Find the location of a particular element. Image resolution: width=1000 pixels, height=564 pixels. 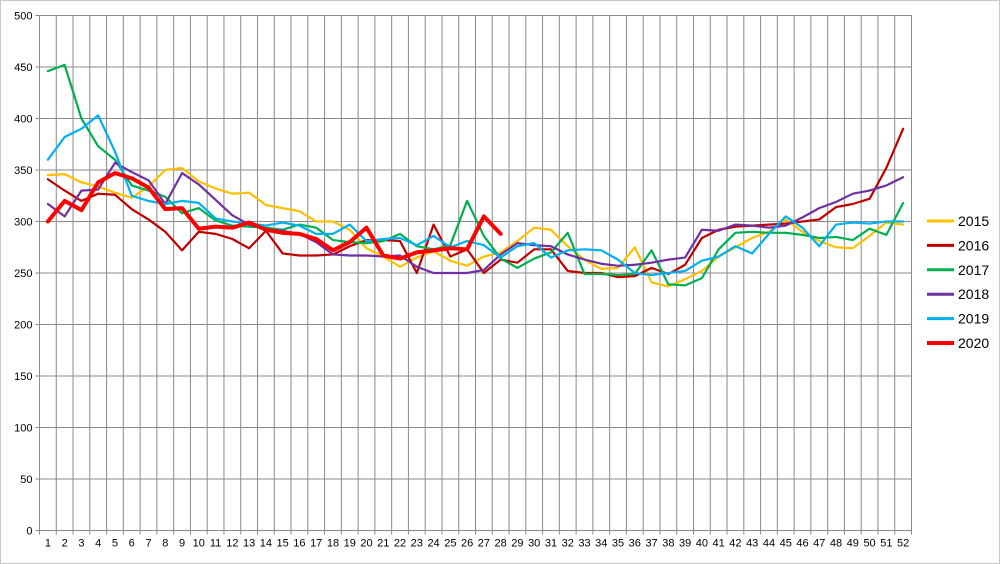

legend-label-2019: 2019 is located at coordinates (973, 319).